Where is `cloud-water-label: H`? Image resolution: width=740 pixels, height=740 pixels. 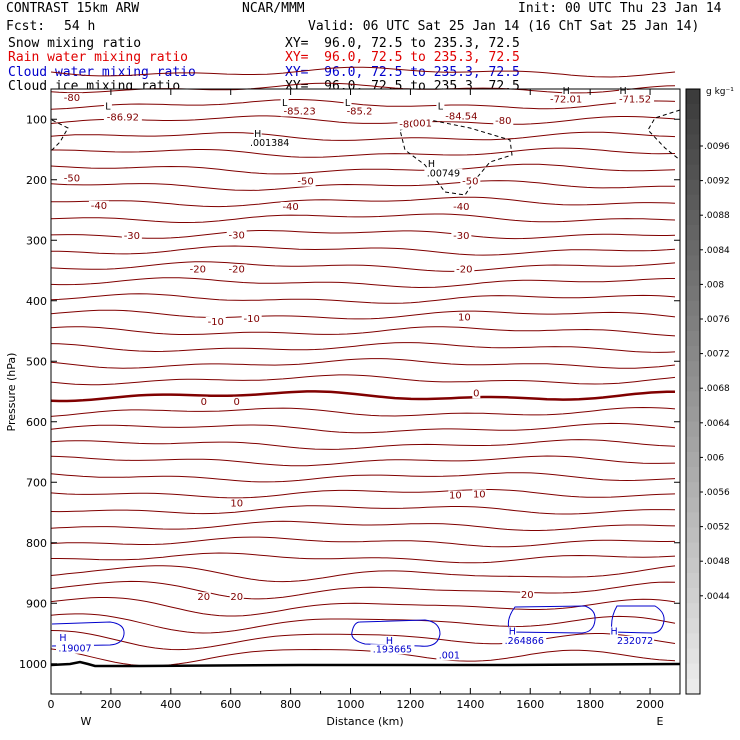 cloud-water-label: H is located at coordinates (614, 632).